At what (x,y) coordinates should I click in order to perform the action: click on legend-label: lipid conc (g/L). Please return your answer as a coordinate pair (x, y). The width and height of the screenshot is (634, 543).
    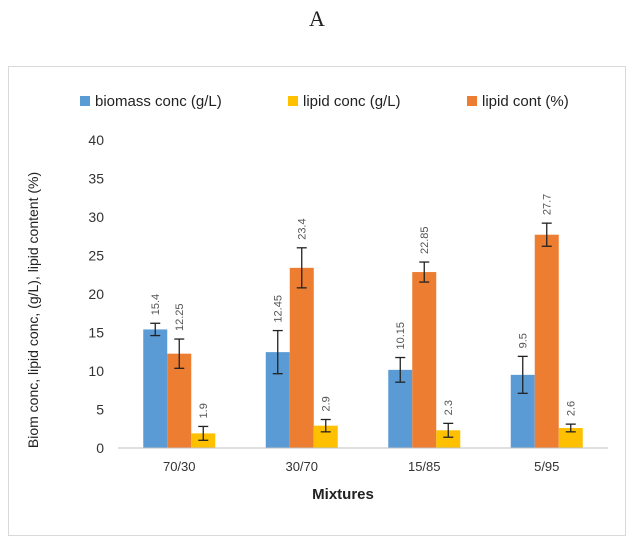
    Looking at the image, I should click on (352, 101).